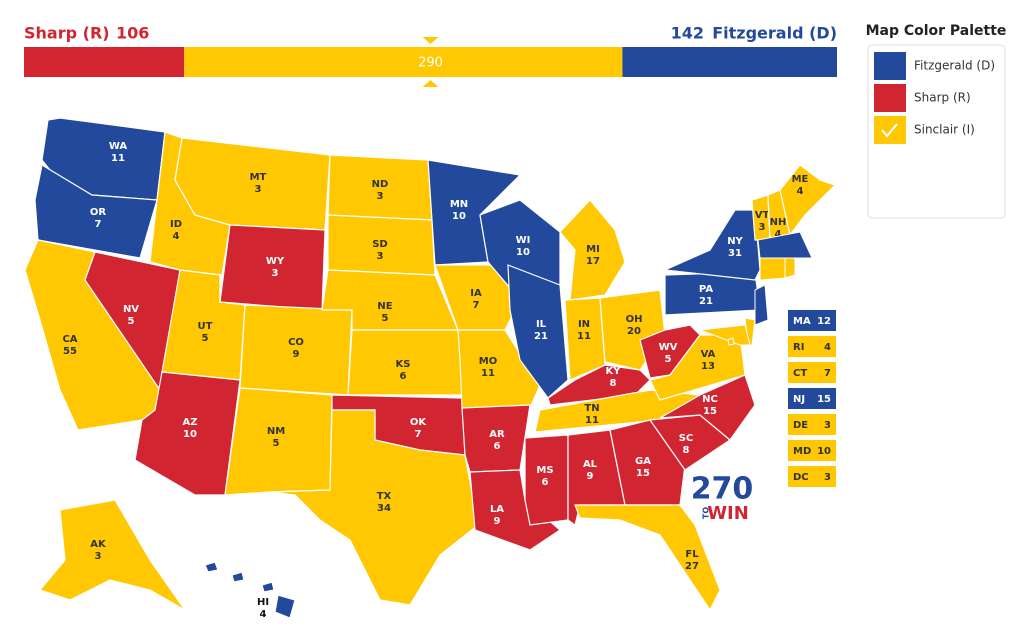 This screenshot has width=1021, height=631. Describe the element at coordinates (634, 319) in the screenshot. I see `state-abbr: OH` at that location.